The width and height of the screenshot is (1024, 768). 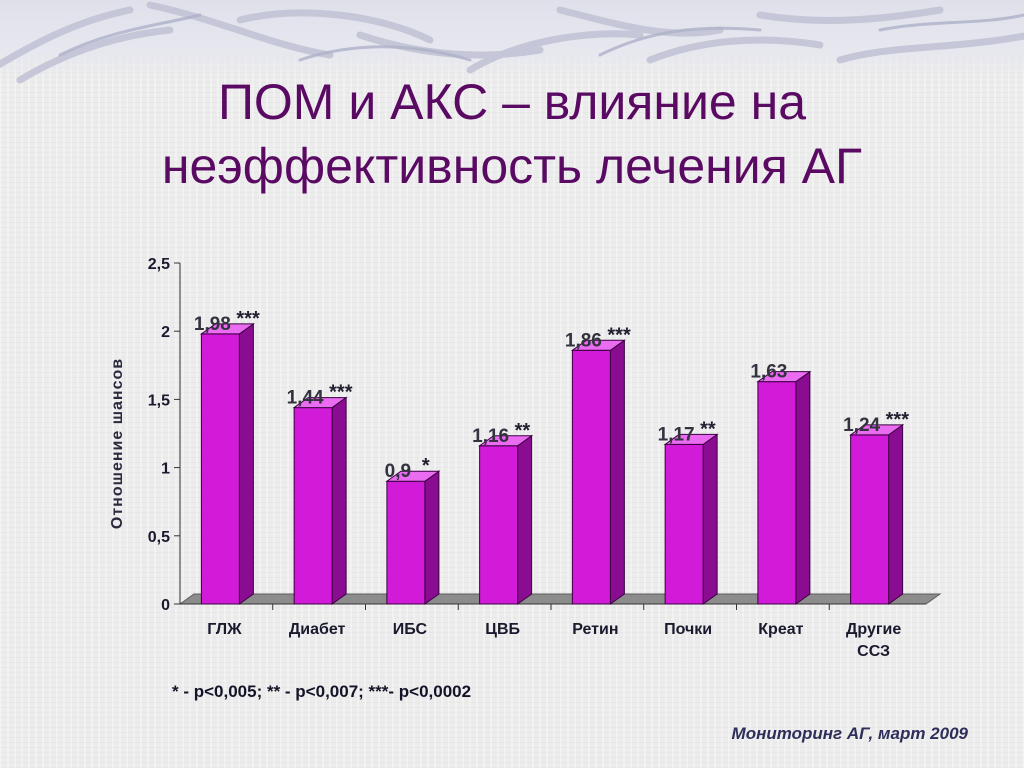 I want to click on x-tick-label: ССЗ, so click(x=873, y=651).